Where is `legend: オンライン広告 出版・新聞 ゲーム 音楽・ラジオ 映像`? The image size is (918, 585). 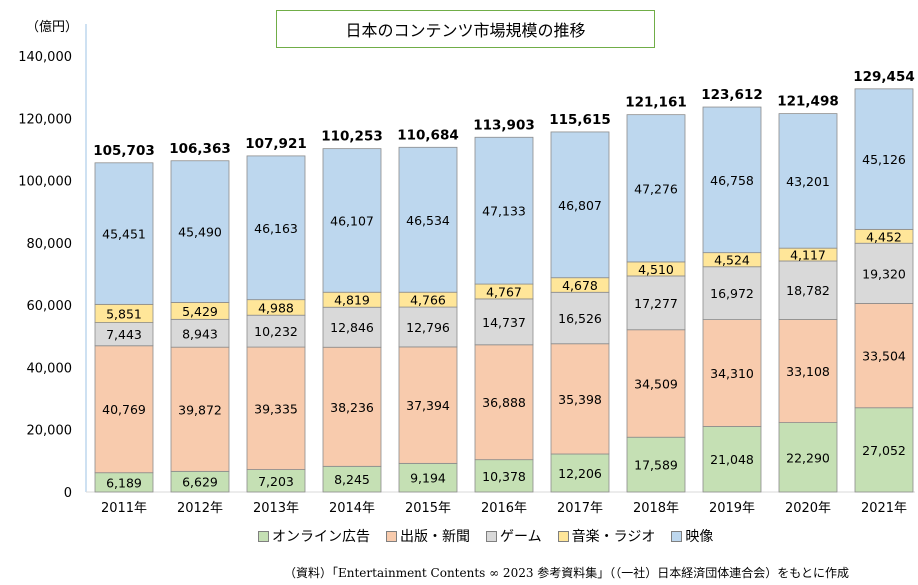
legend: オンライン広告 出版・新聞 ゲーム 音楽・ラジオ 映像 is located at coordinates (485, 536).